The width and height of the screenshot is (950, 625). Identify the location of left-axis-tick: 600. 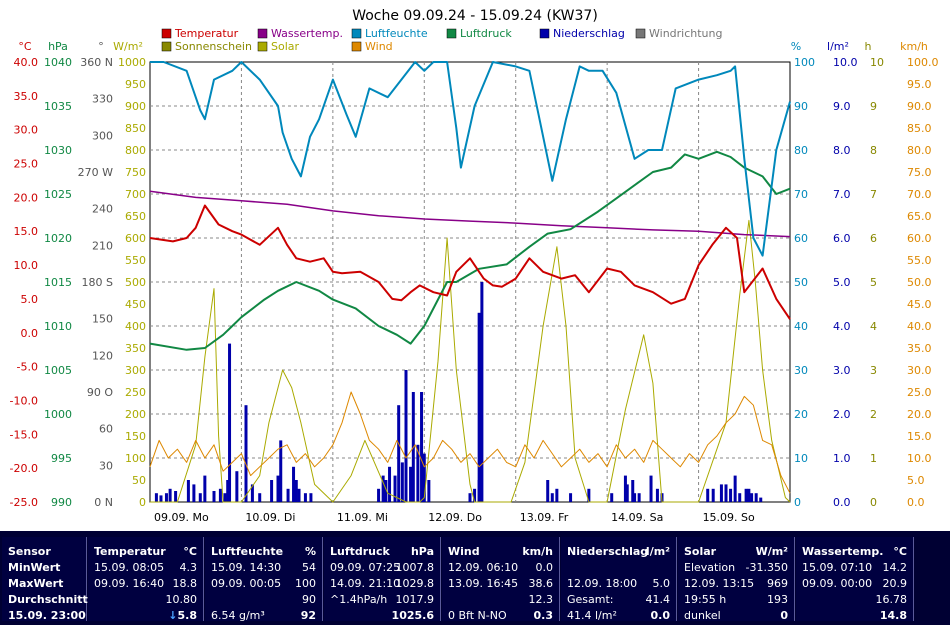
(135, 238).